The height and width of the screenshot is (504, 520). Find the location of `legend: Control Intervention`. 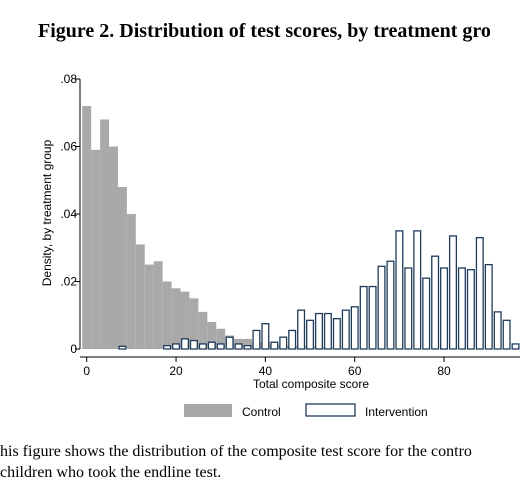

legend: Control Intervention is located at coordinates (306, 411).